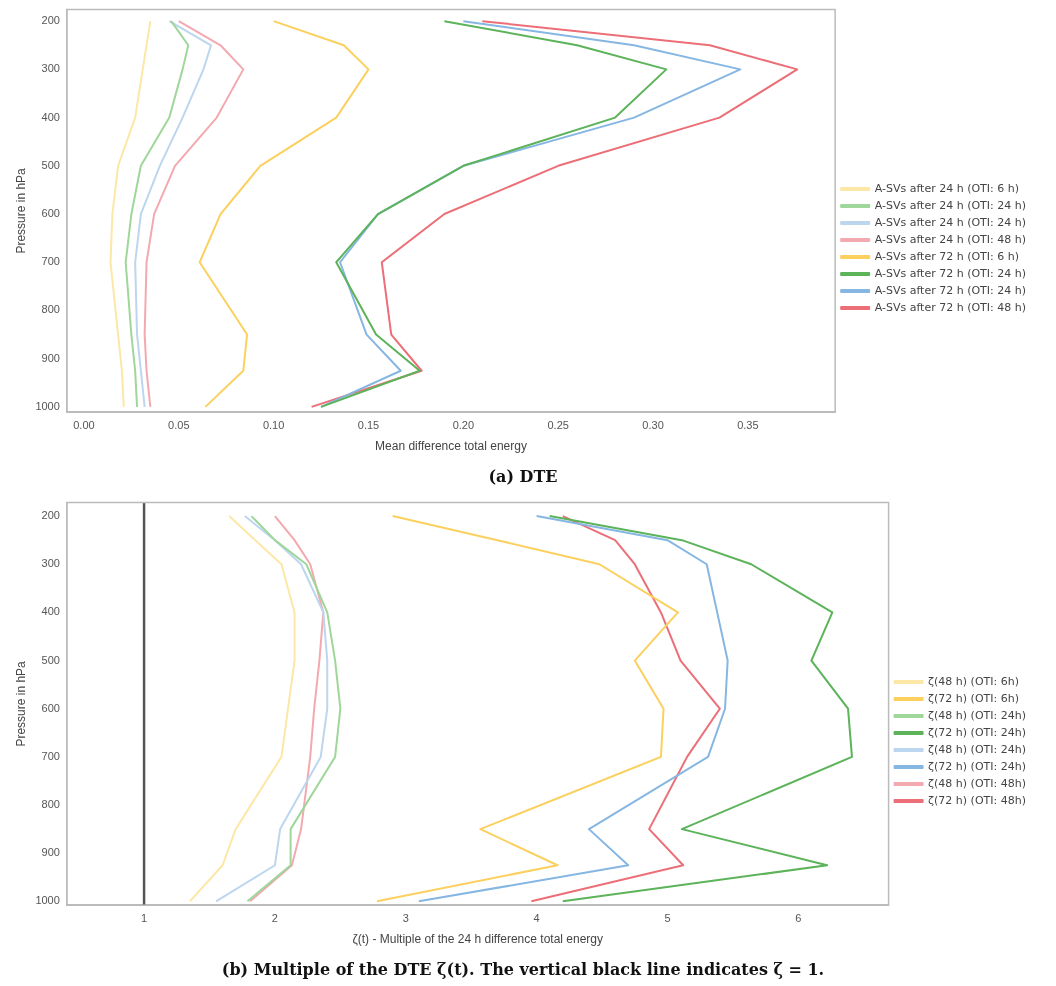 The image size is (1056, 986). What do you see at coordinates (748, 424) in the screenshot?
I see `x-tick-label: 0.35` at bounding box center [748, 424].